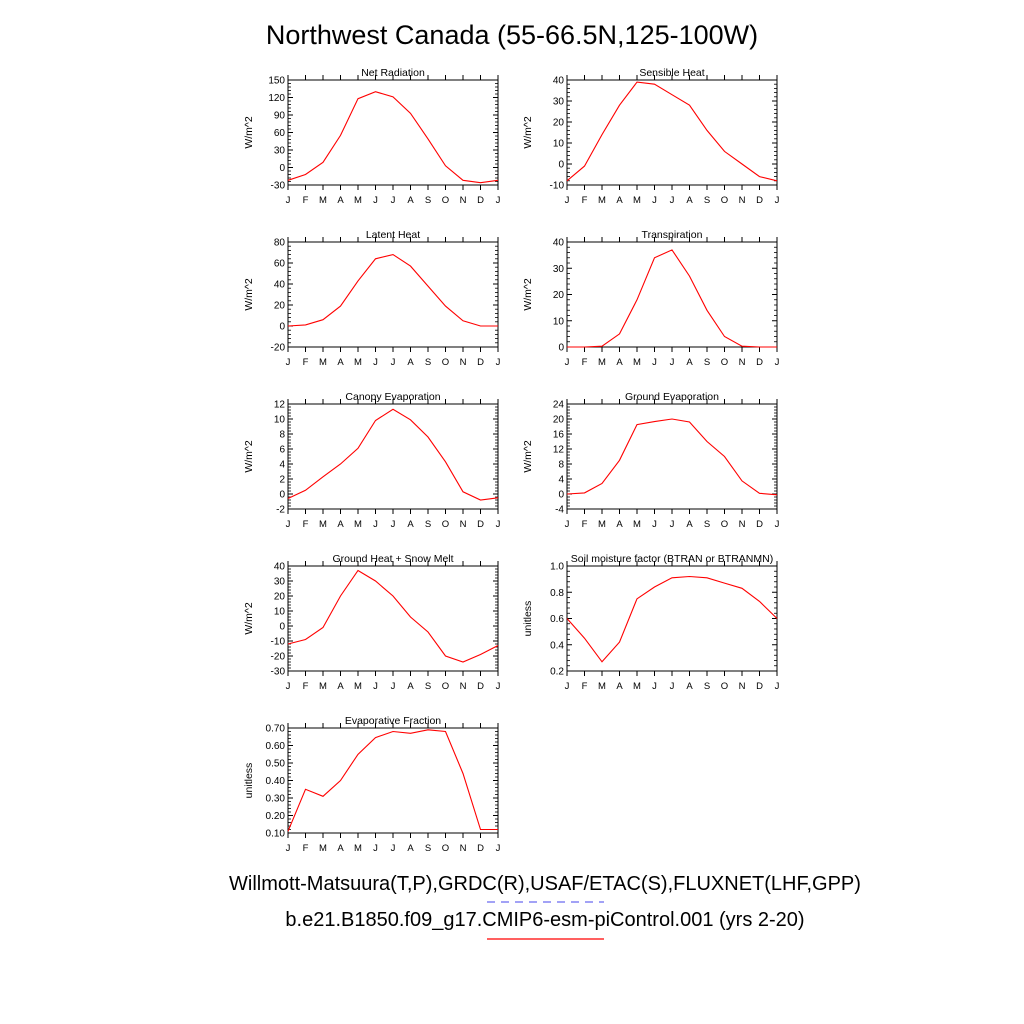 Image resolution: width=1024 pixels, height=1024 pixels. What do you see at coordinates (280, 133) in the screenshot?
I see `y-tick-label: 60` at bounding box center [280, 133].